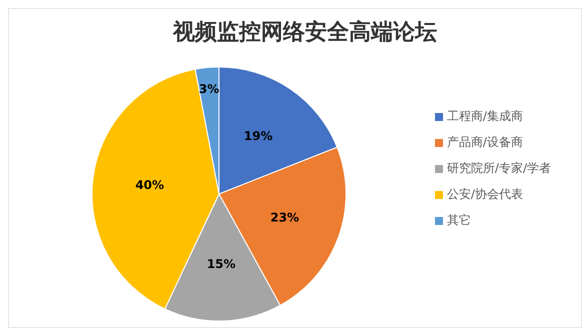 The width and height of the screenshot is (588, 334). Describe the element at coordinates (458, 220) in the screenshot. I see `legend-label: 其它` at that location.